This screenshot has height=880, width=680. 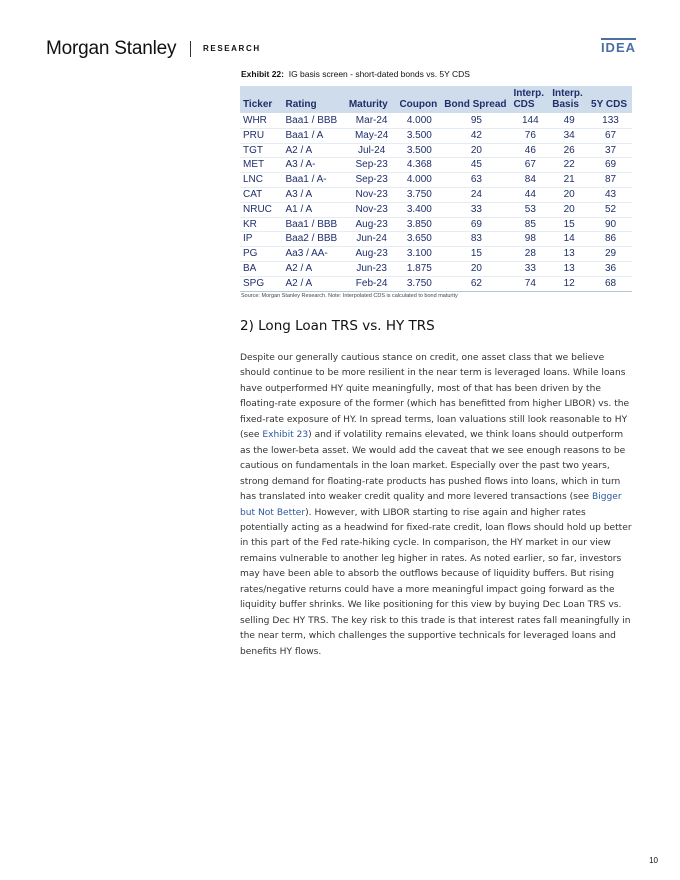 What do you see at coordinates (530, 195) in the screenshot?
I see `cell-interp-cds: 44` at bounding box center [530, 195].